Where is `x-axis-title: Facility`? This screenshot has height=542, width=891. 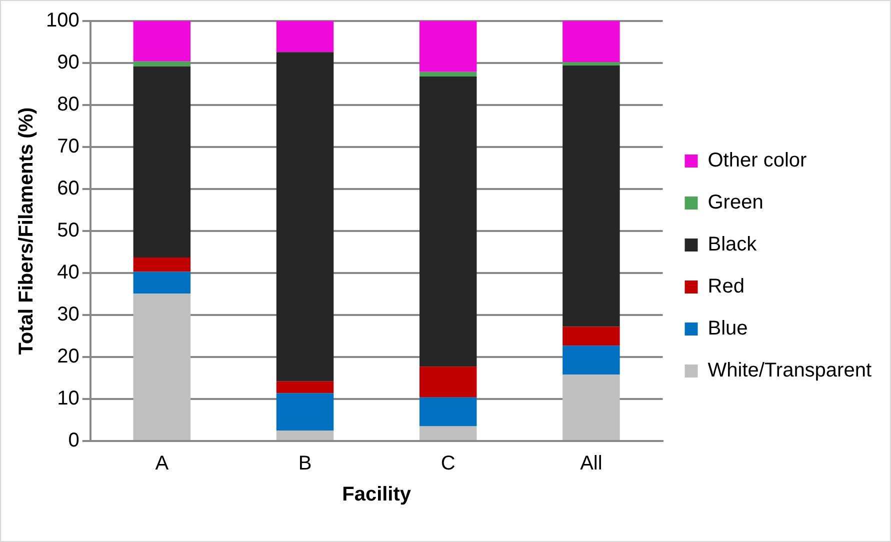
x-axis-title: Facility is located at coordinates (377, 495).